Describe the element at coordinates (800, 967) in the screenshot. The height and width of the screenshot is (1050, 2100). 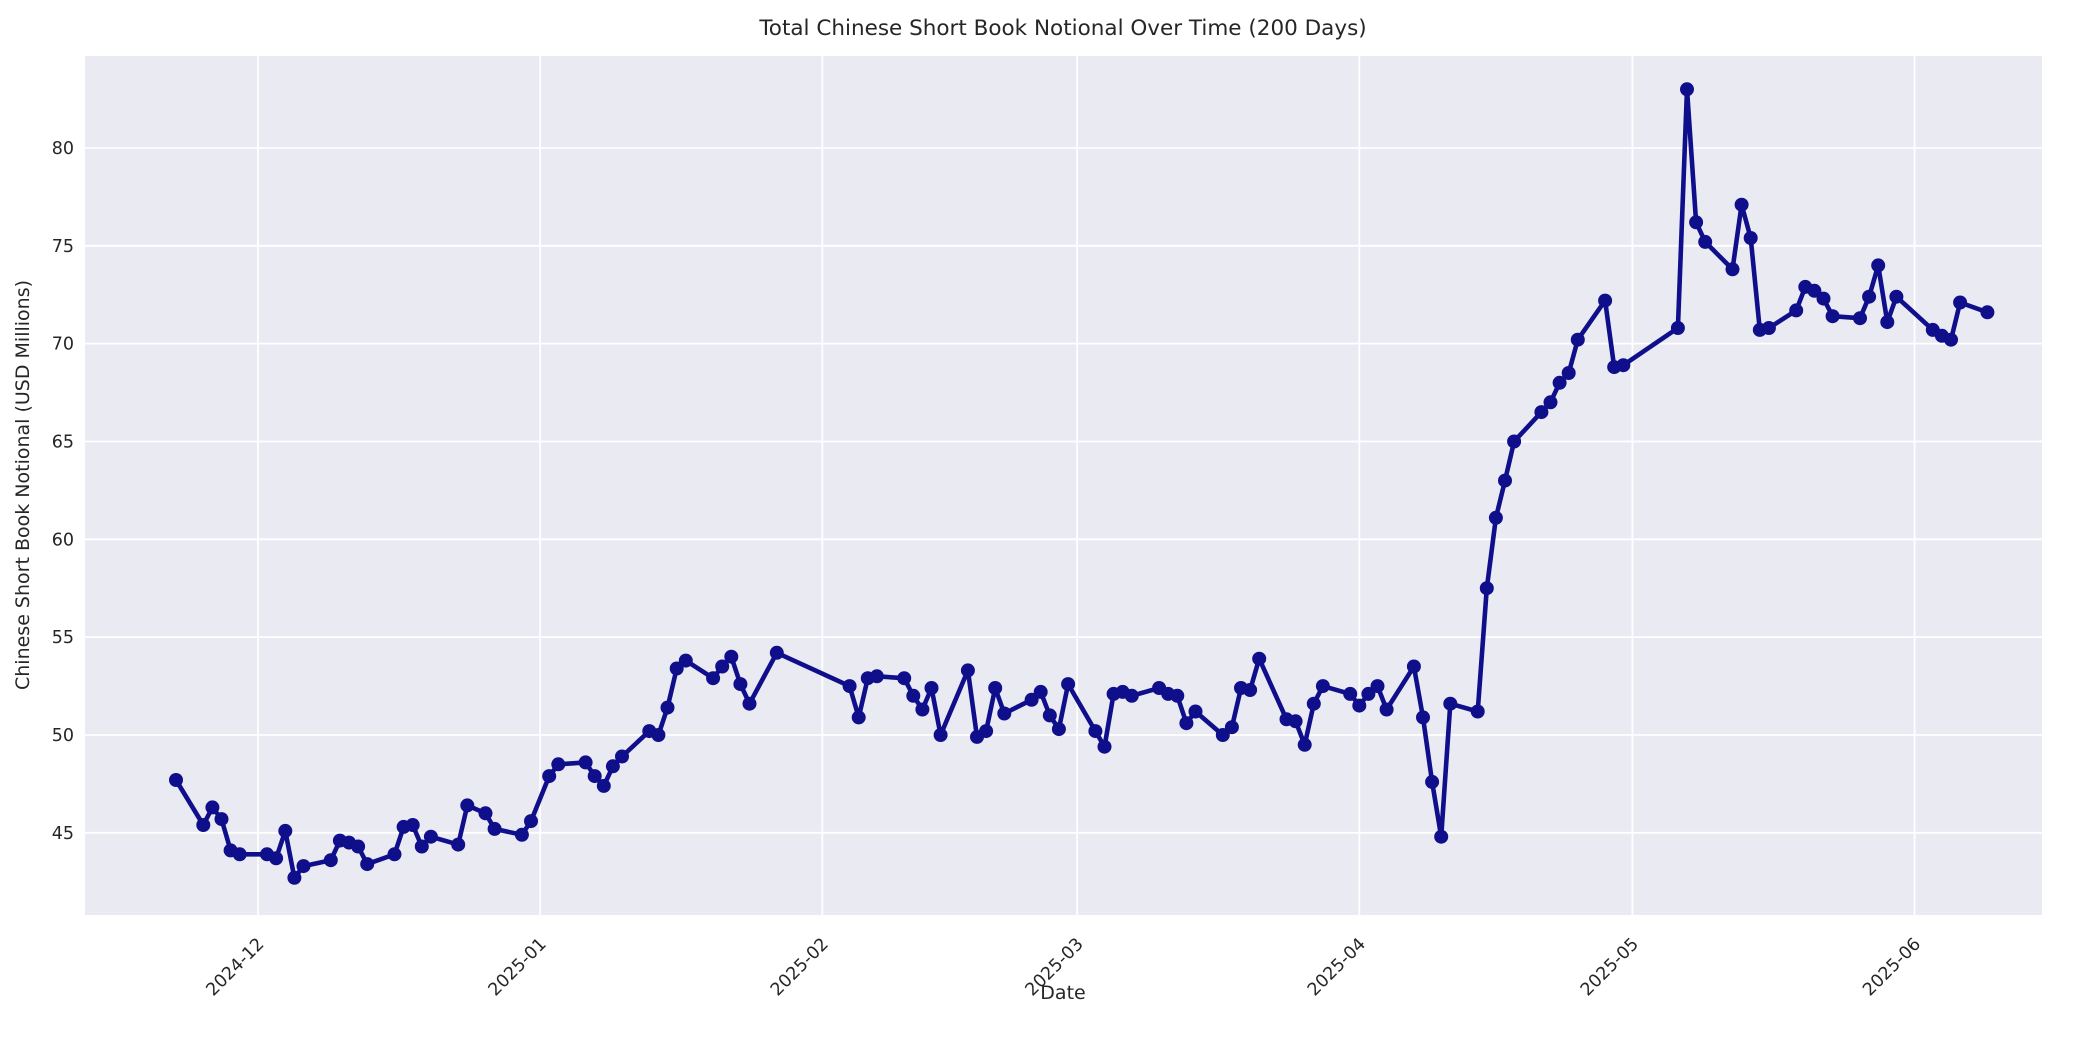
I see `x-tick-label: 2025-02` at that location.